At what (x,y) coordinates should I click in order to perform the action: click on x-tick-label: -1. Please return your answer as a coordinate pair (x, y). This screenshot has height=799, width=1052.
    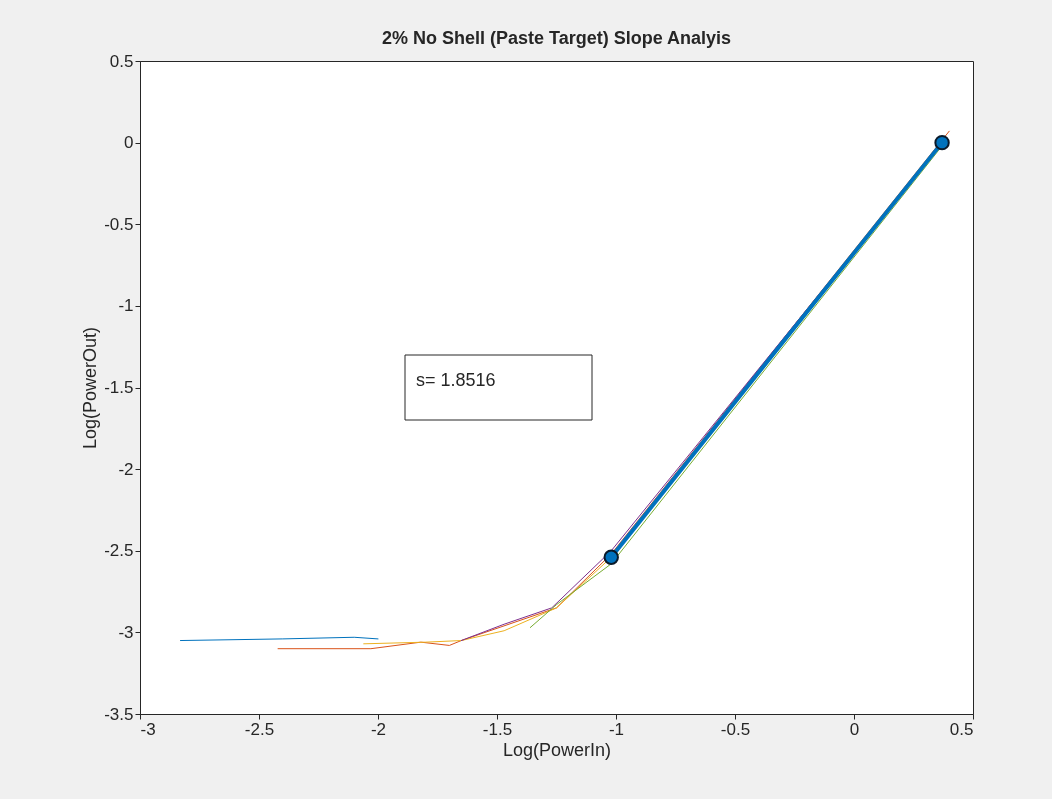
    Looking at the image, I should click on (616, 729).